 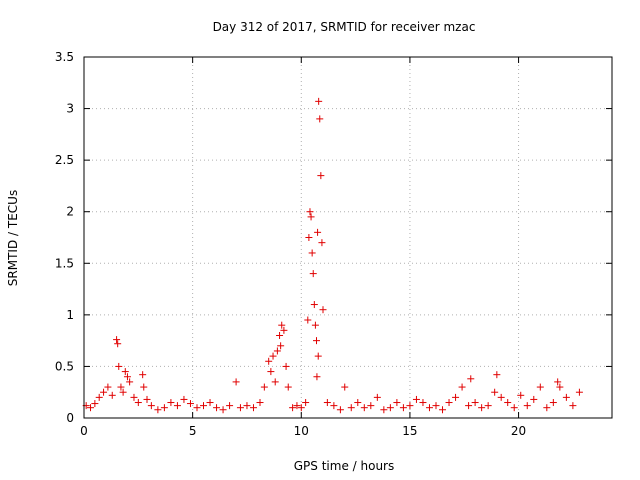 I want to click on x-tick-label: 15, so click(x=409, y=431).